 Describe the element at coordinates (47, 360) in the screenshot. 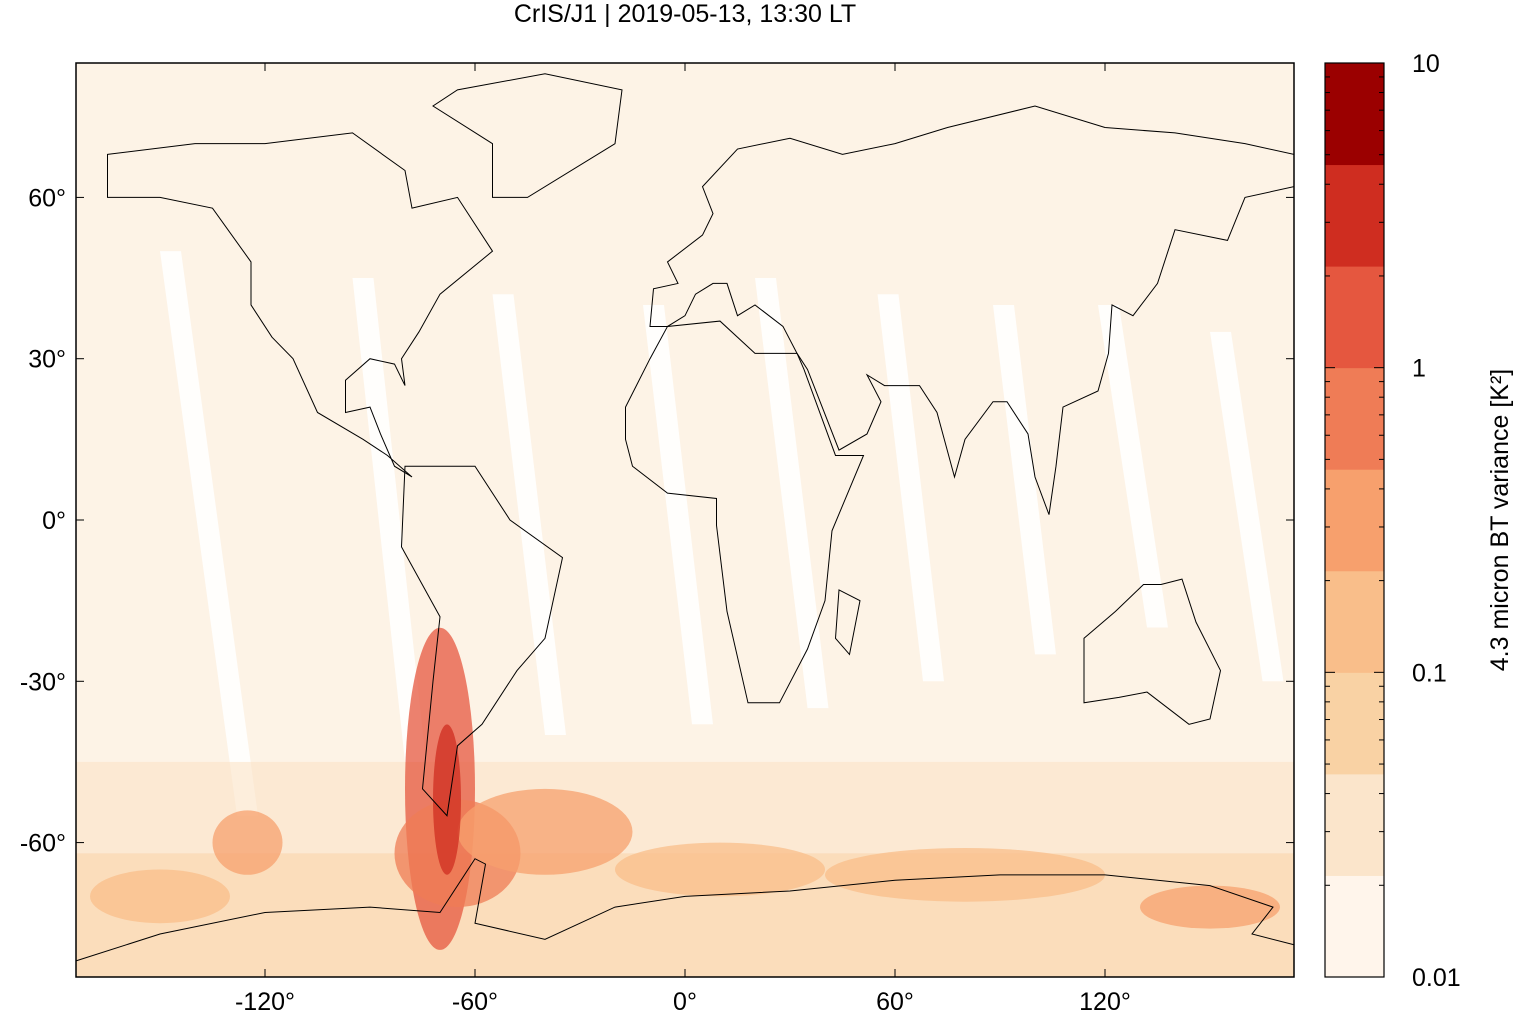

I see `y-tick-label: 30°` at that location.